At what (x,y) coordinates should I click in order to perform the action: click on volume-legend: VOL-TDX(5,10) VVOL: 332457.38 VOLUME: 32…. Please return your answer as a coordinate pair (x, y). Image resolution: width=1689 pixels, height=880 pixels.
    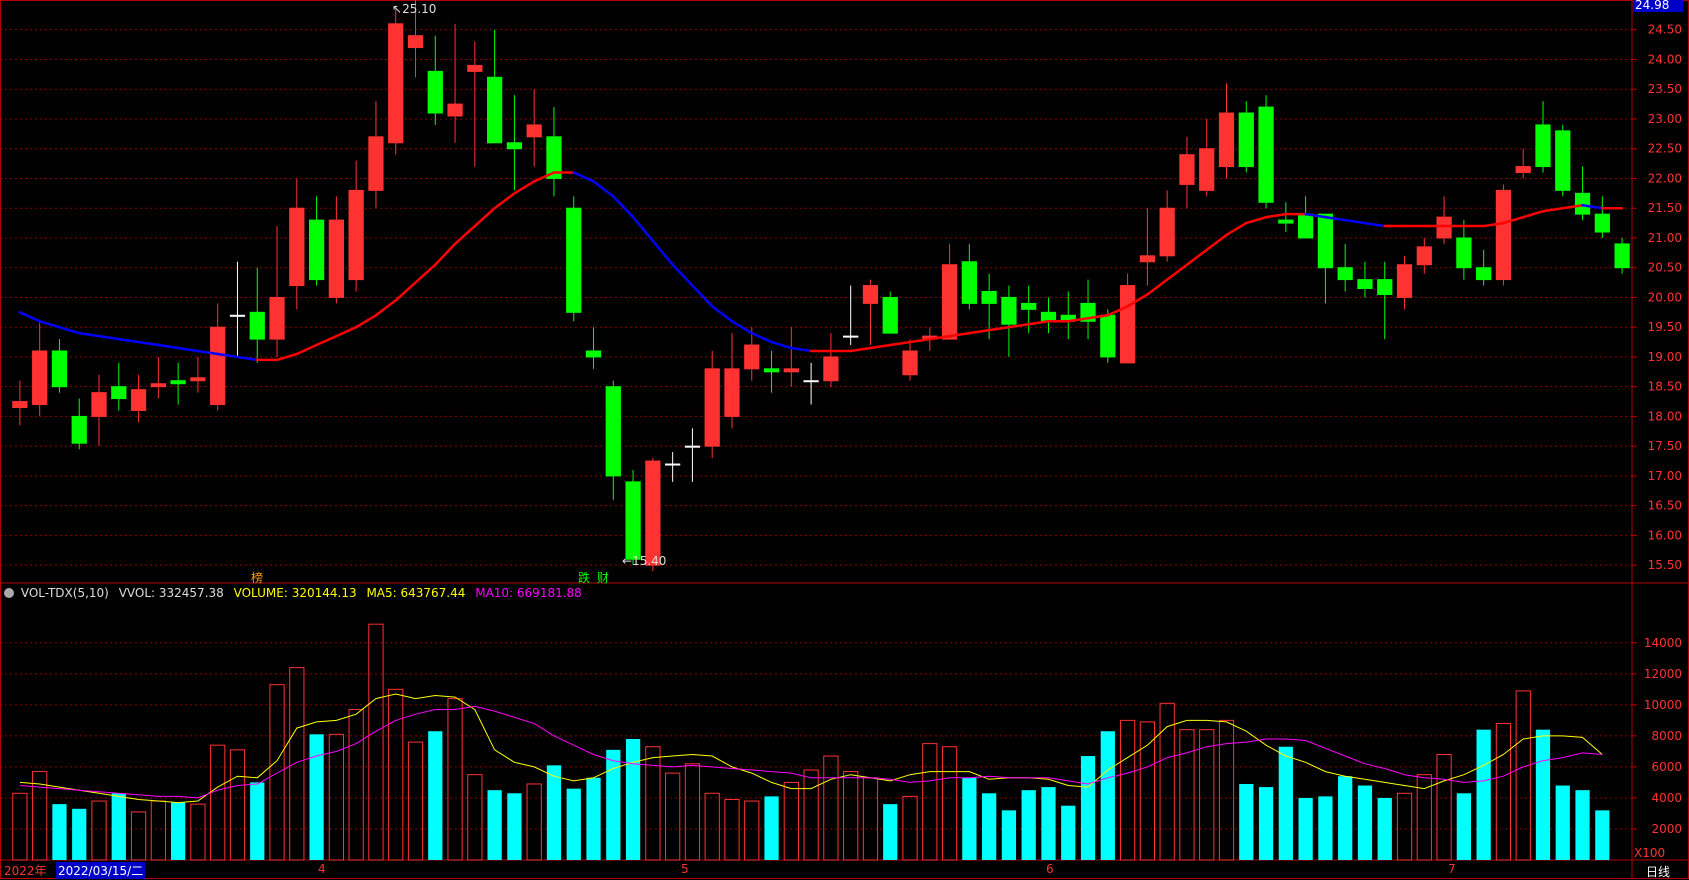
    Looking at the image, I should click on (296, 594).